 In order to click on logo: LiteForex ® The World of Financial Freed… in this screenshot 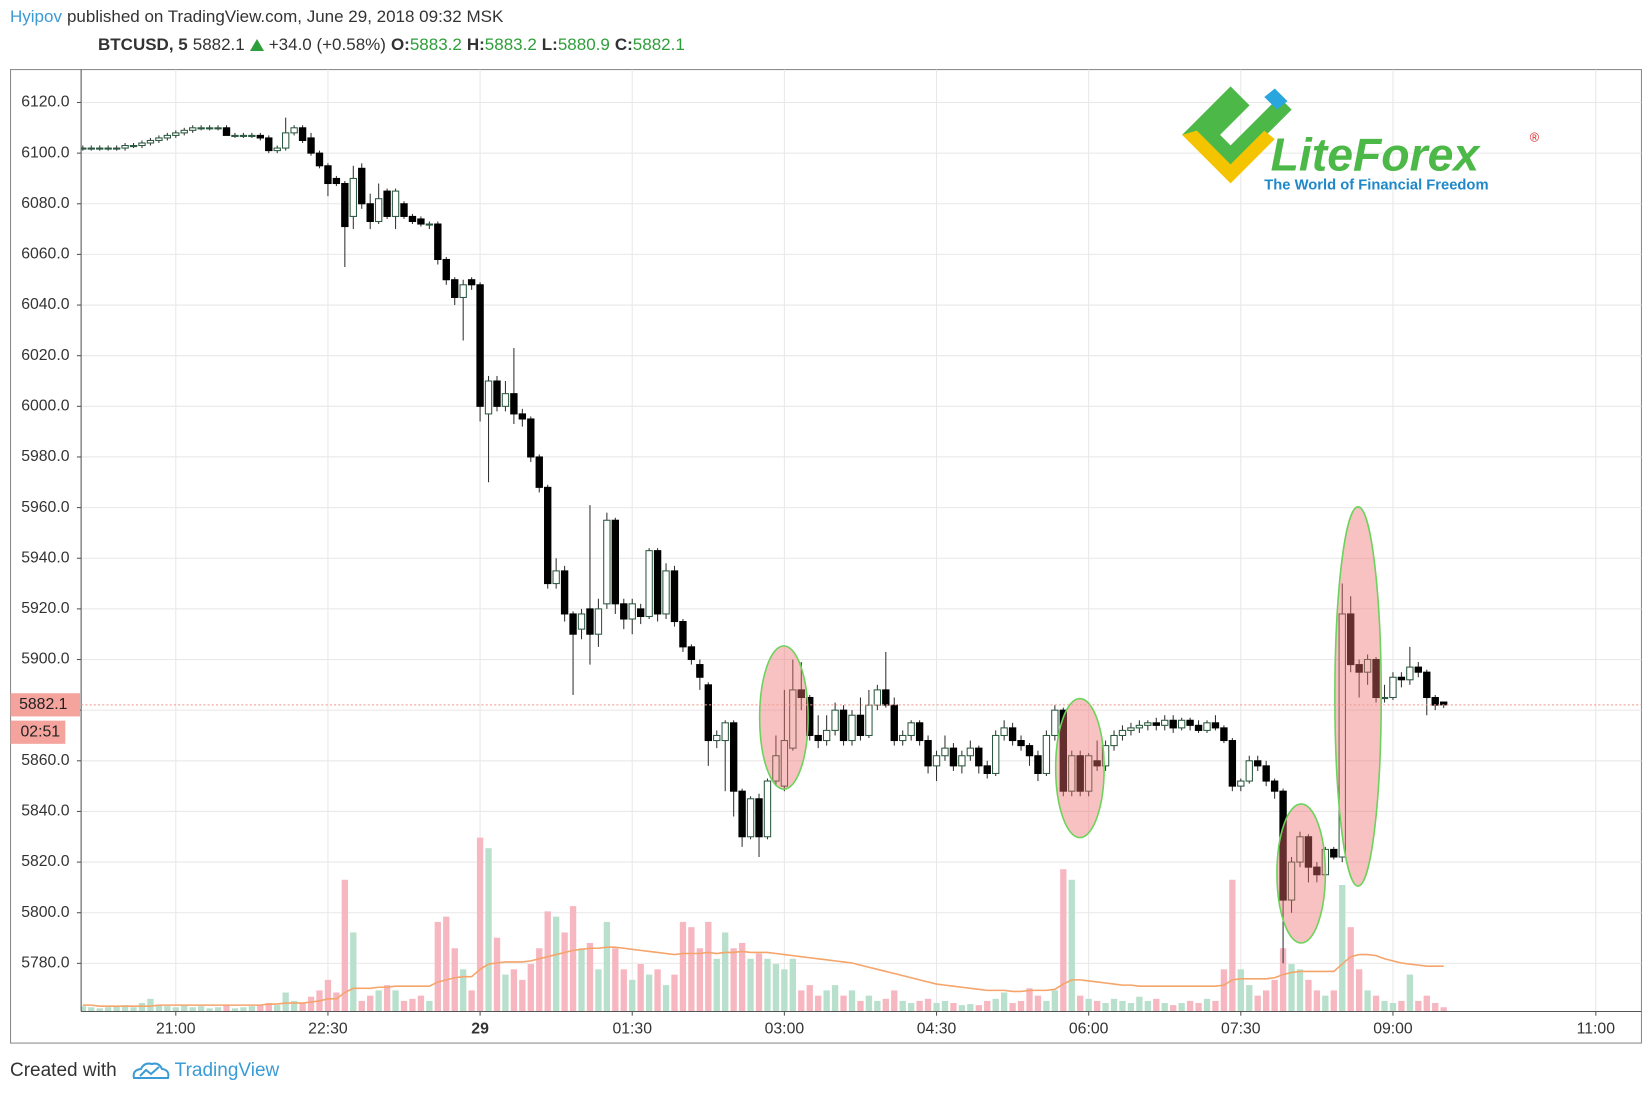, I will do `click(1361, 139)`.